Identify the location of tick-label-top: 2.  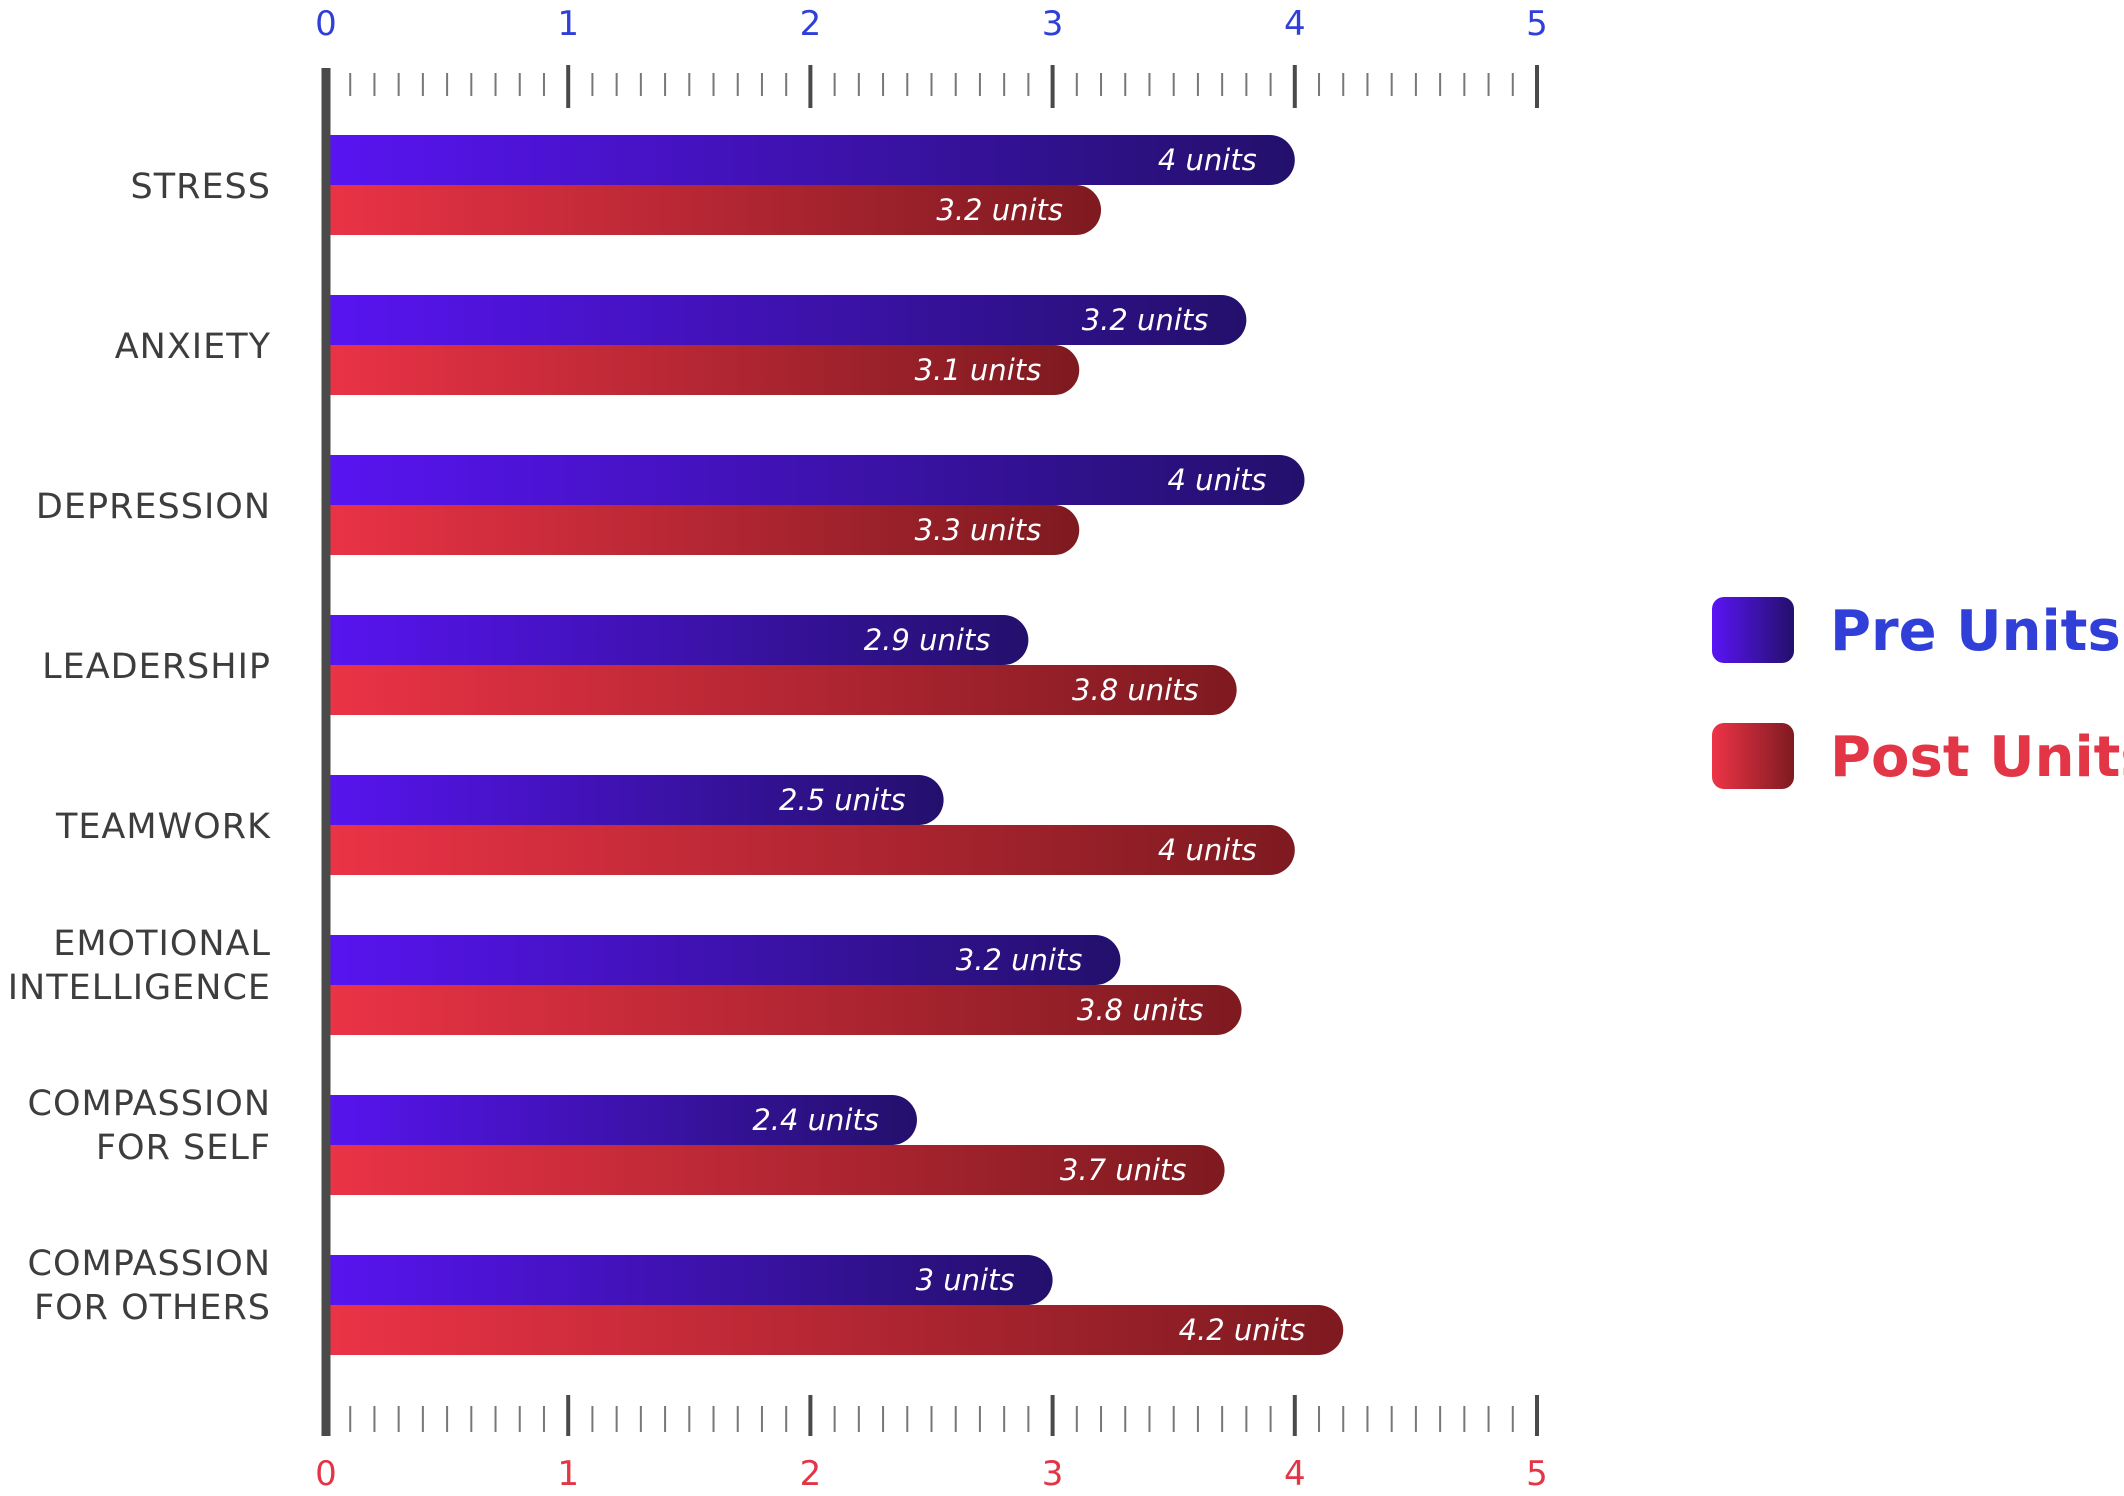
(811, 24).